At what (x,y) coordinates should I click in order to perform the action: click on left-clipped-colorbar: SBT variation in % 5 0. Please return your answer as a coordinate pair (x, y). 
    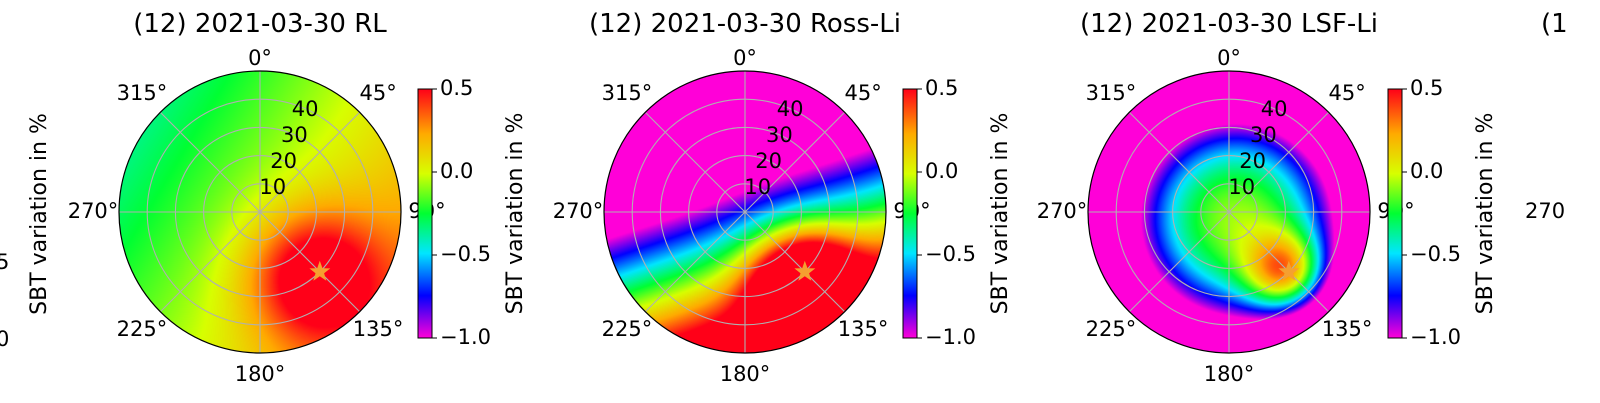
    Looking at the image, I should click on (26, 232).